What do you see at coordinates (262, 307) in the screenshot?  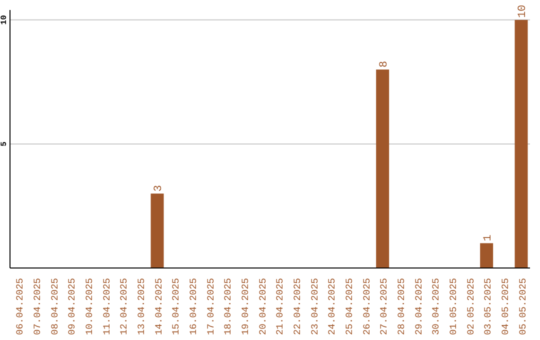 I see `x-tick-label: 20.04.2025` at bounding box center [262, 307].